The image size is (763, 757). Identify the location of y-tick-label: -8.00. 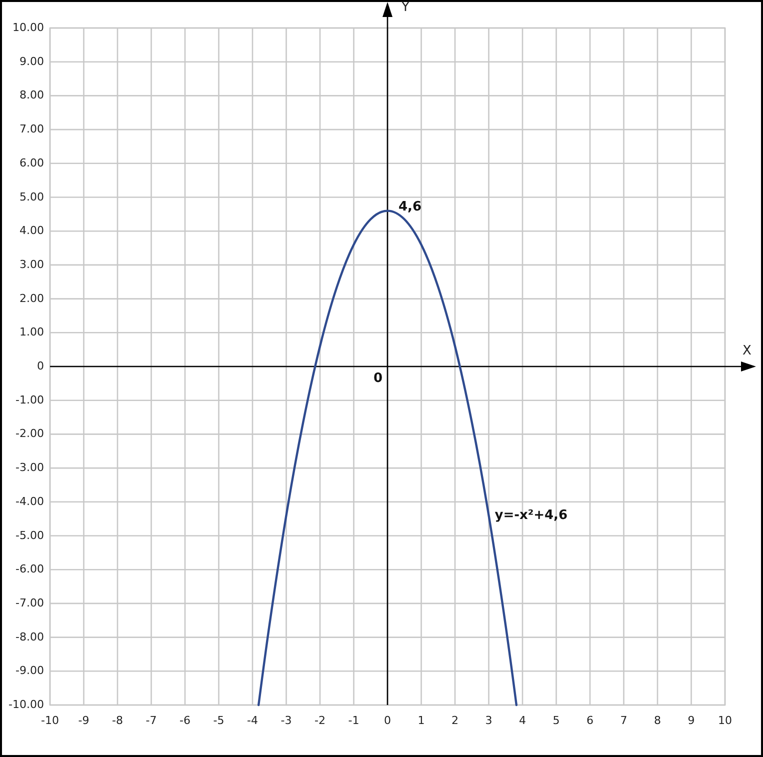
(30, 637).